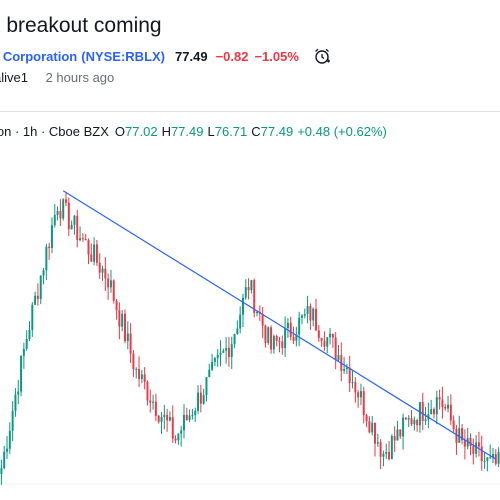 This screenshot has height=500, width=500. Describe the element at coordinates (232, 56) in the screenshot. I see `price-change: −0.82` at that location.